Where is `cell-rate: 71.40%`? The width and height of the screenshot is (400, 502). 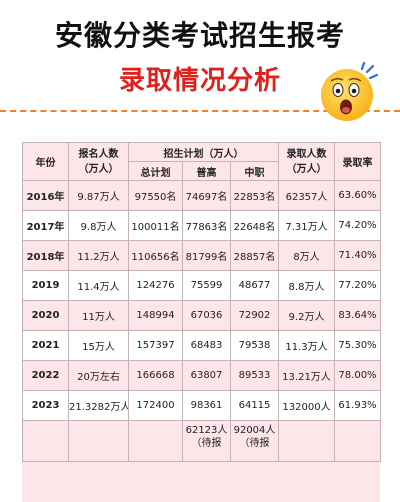
cell-rate: 71.40% is located at coordinates (357, 255).